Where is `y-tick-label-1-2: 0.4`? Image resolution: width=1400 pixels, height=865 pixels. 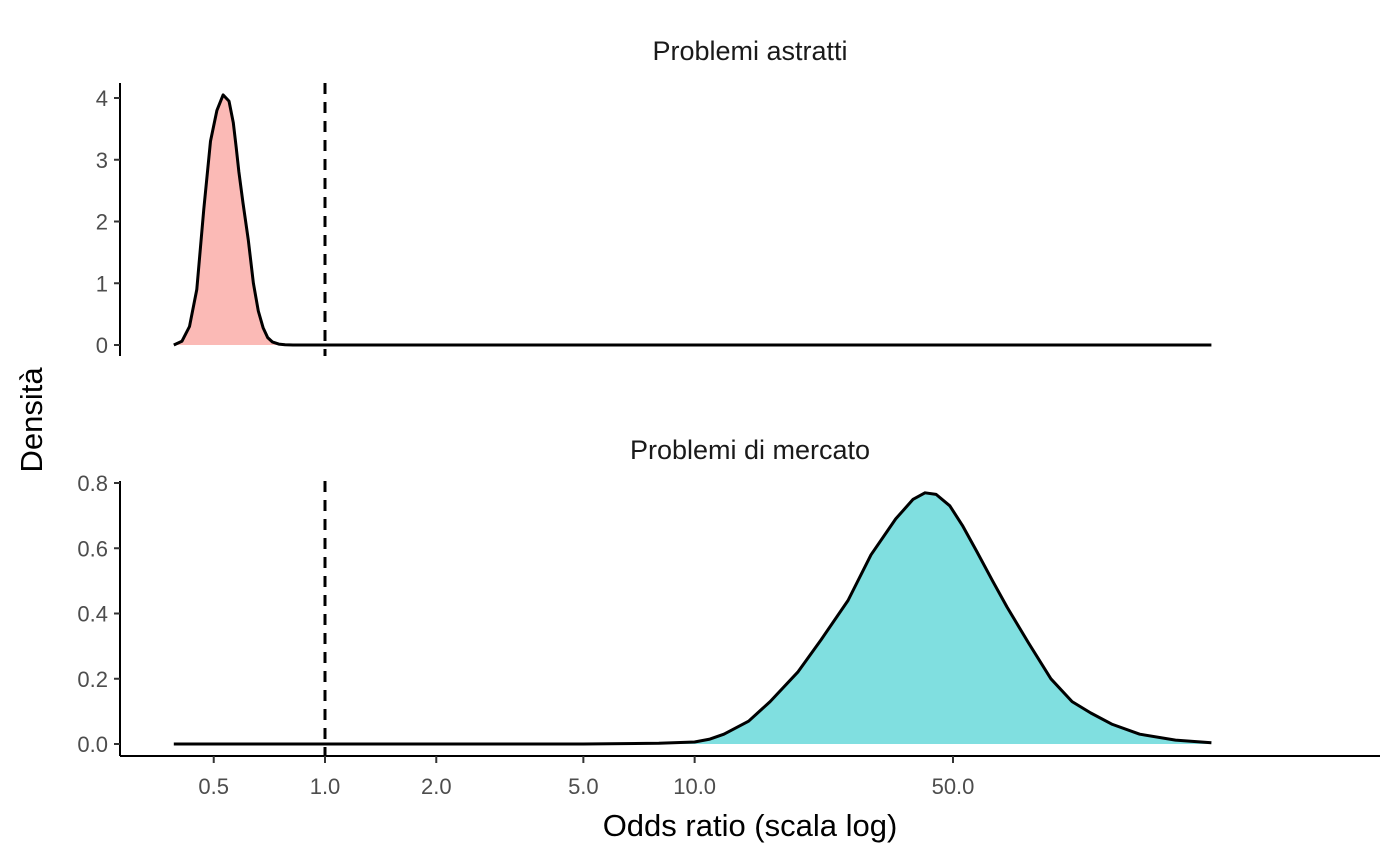 y-tick-label-1-2: 0.4 is located at coordinates (92, 614).